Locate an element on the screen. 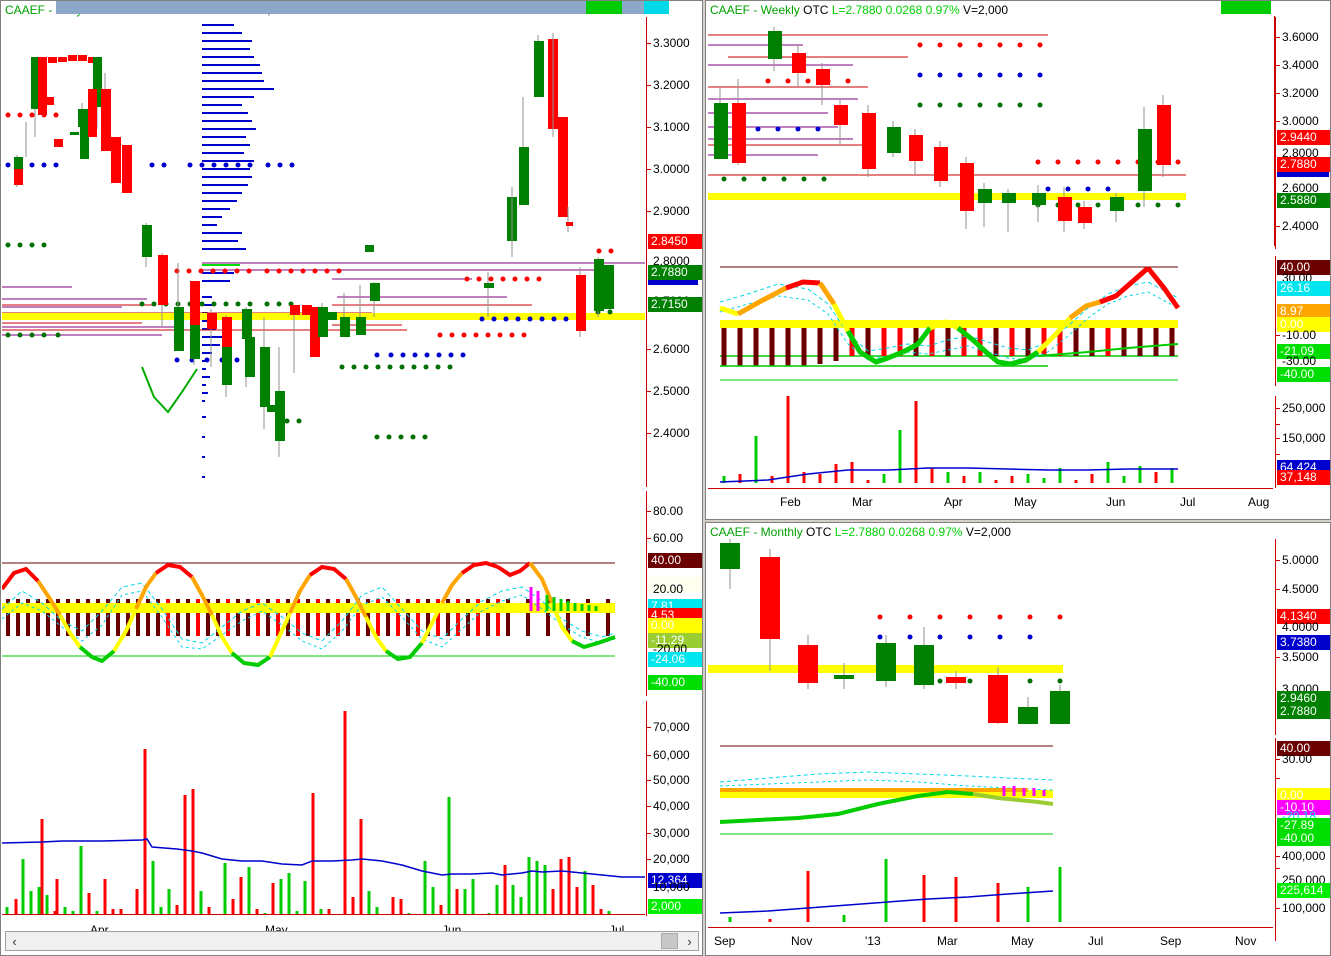  price-tick-label: 3.1000 is located at coordinates (671, 127).